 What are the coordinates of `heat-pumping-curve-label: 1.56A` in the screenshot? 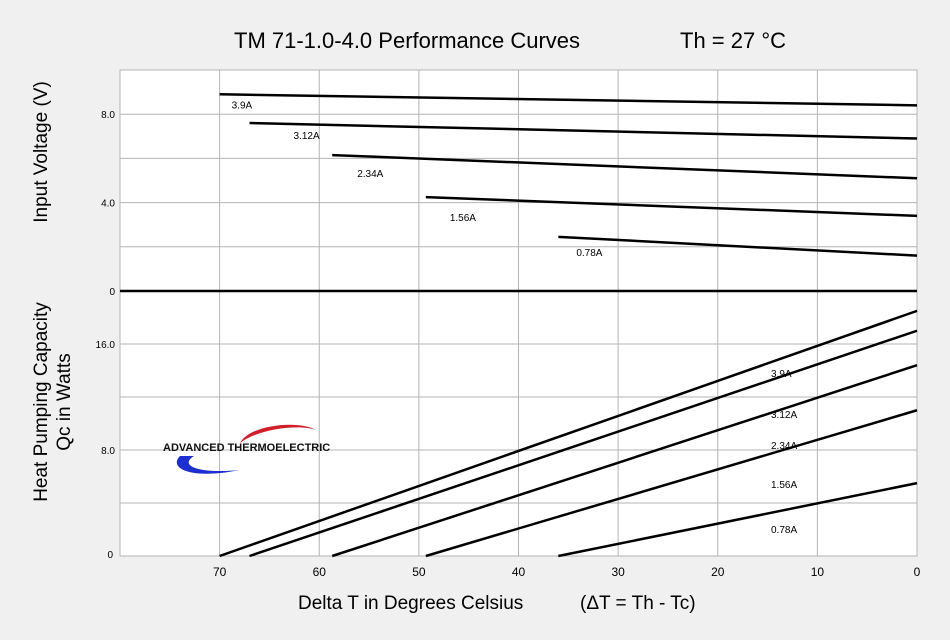 It's located at (784, 485).